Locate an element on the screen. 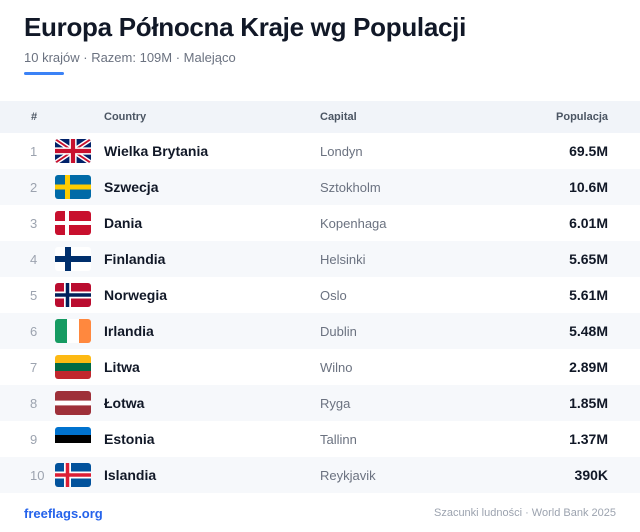  row-number: 4 is located at coordinates (34, 259).